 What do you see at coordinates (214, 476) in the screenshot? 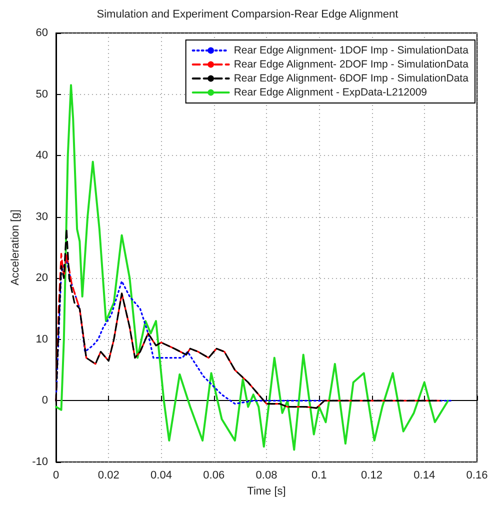
I see `x-tick-label: 0.06` at bounding box center [214, 476].